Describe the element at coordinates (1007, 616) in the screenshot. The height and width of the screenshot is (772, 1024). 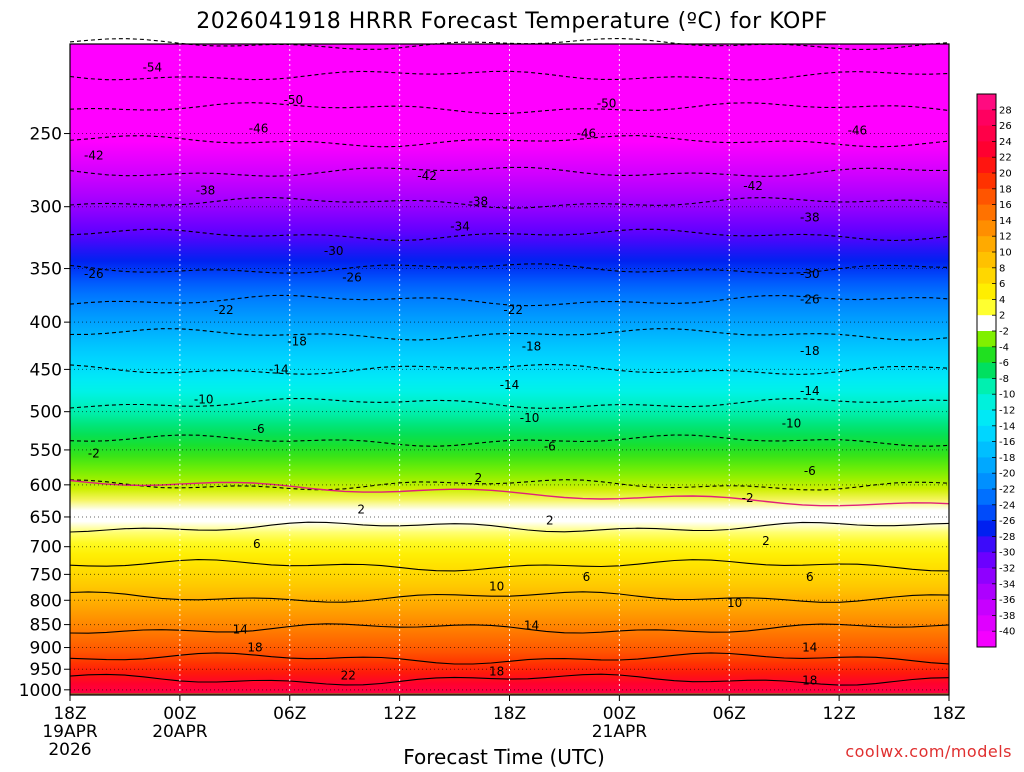
I see `colorbar-tick-label: -38` at that location.